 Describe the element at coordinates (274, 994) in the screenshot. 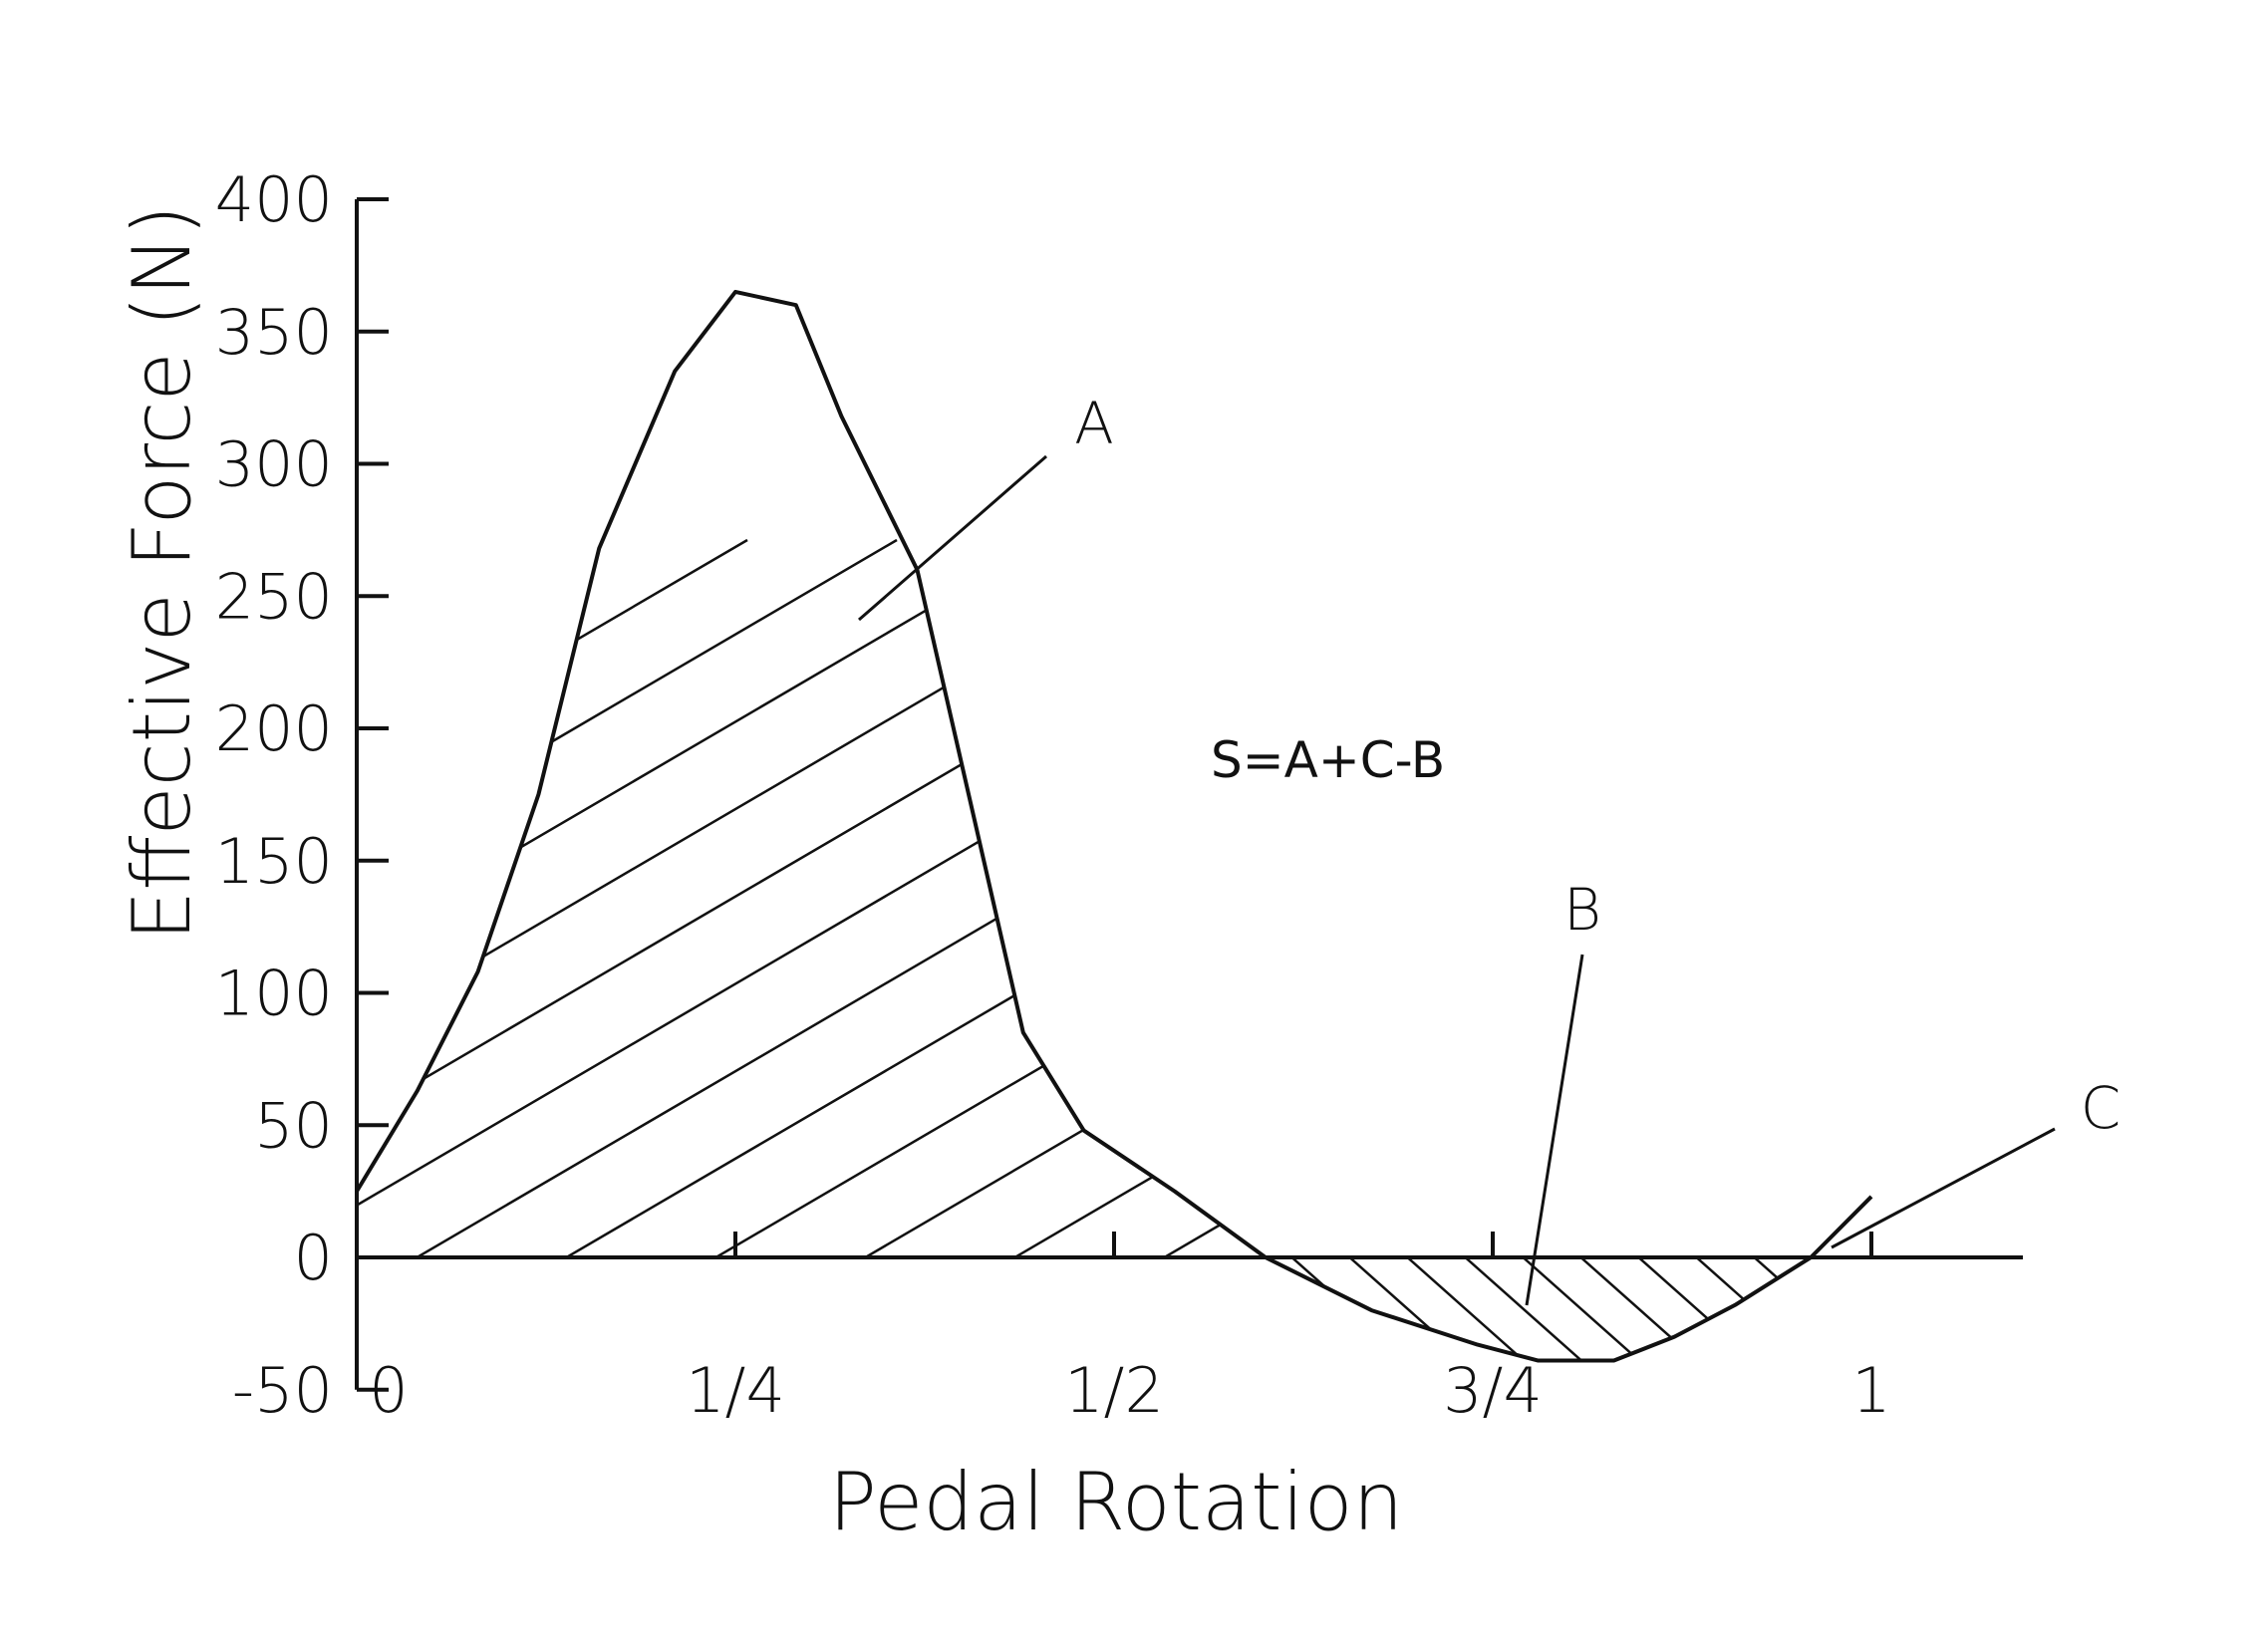

I see `y-tick-label: 100` at that location.